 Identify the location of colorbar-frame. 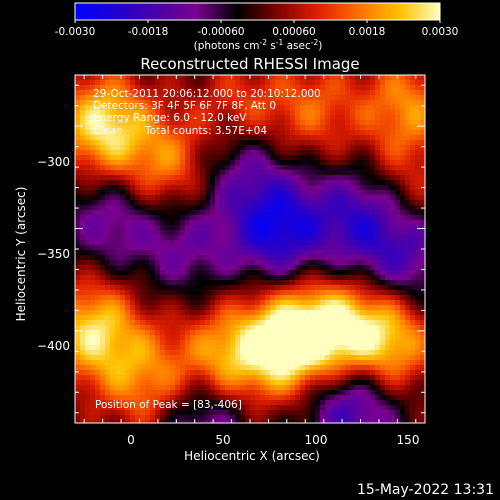
(257, 11).